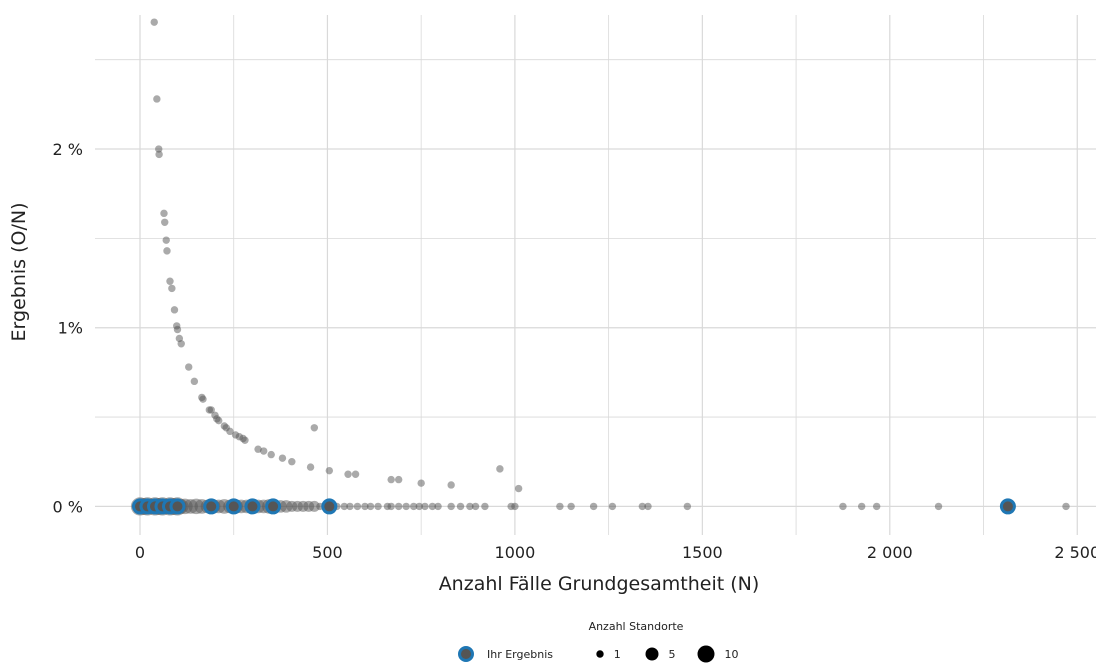 The height and width of the screenshot is (667, 1096). What do you see at coordinates (520, 654) in the screenshot?
I see `legend-own-result-label: Ihr Ergebnis` at bounding box center [520, 654].